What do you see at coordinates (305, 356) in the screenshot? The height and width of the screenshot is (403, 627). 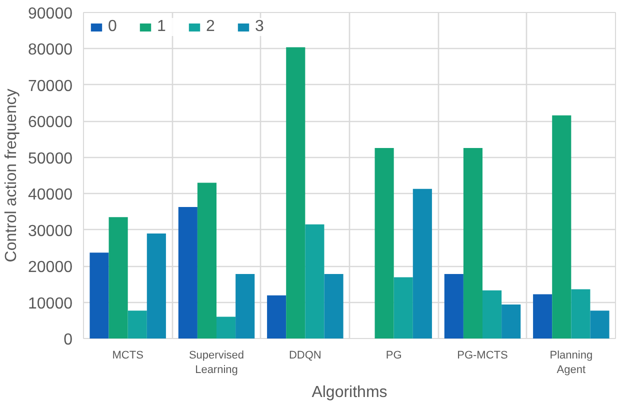 I see `x-tick-label: DDQN` at bounding box center [305, 356].